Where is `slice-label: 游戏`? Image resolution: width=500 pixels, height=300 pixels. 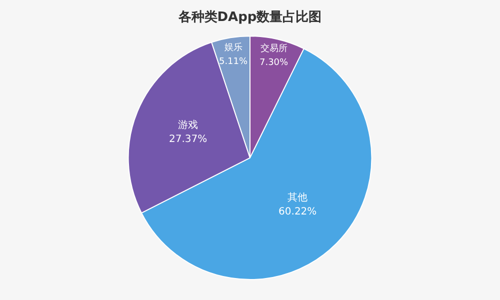
slice-label: 游戏 is located at coordinates (188, 124).